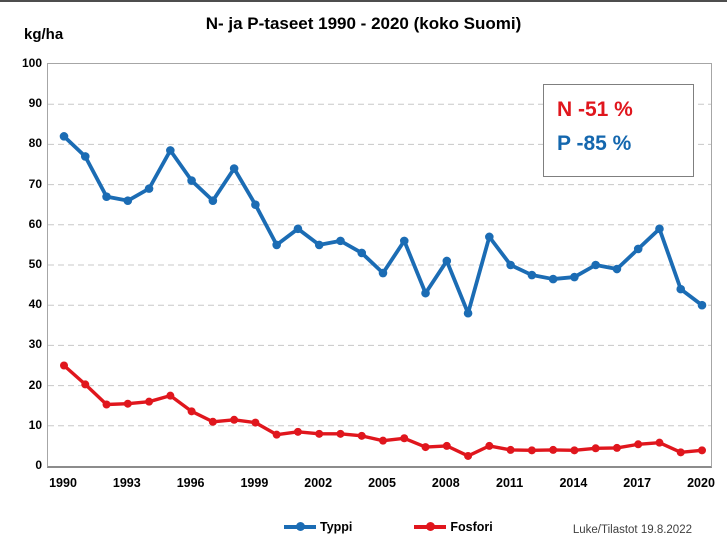  What do you see at coordinates (63, 483) in the screenshot?
I see `x-tick-label: 1990` at bounding box center [63, 483].